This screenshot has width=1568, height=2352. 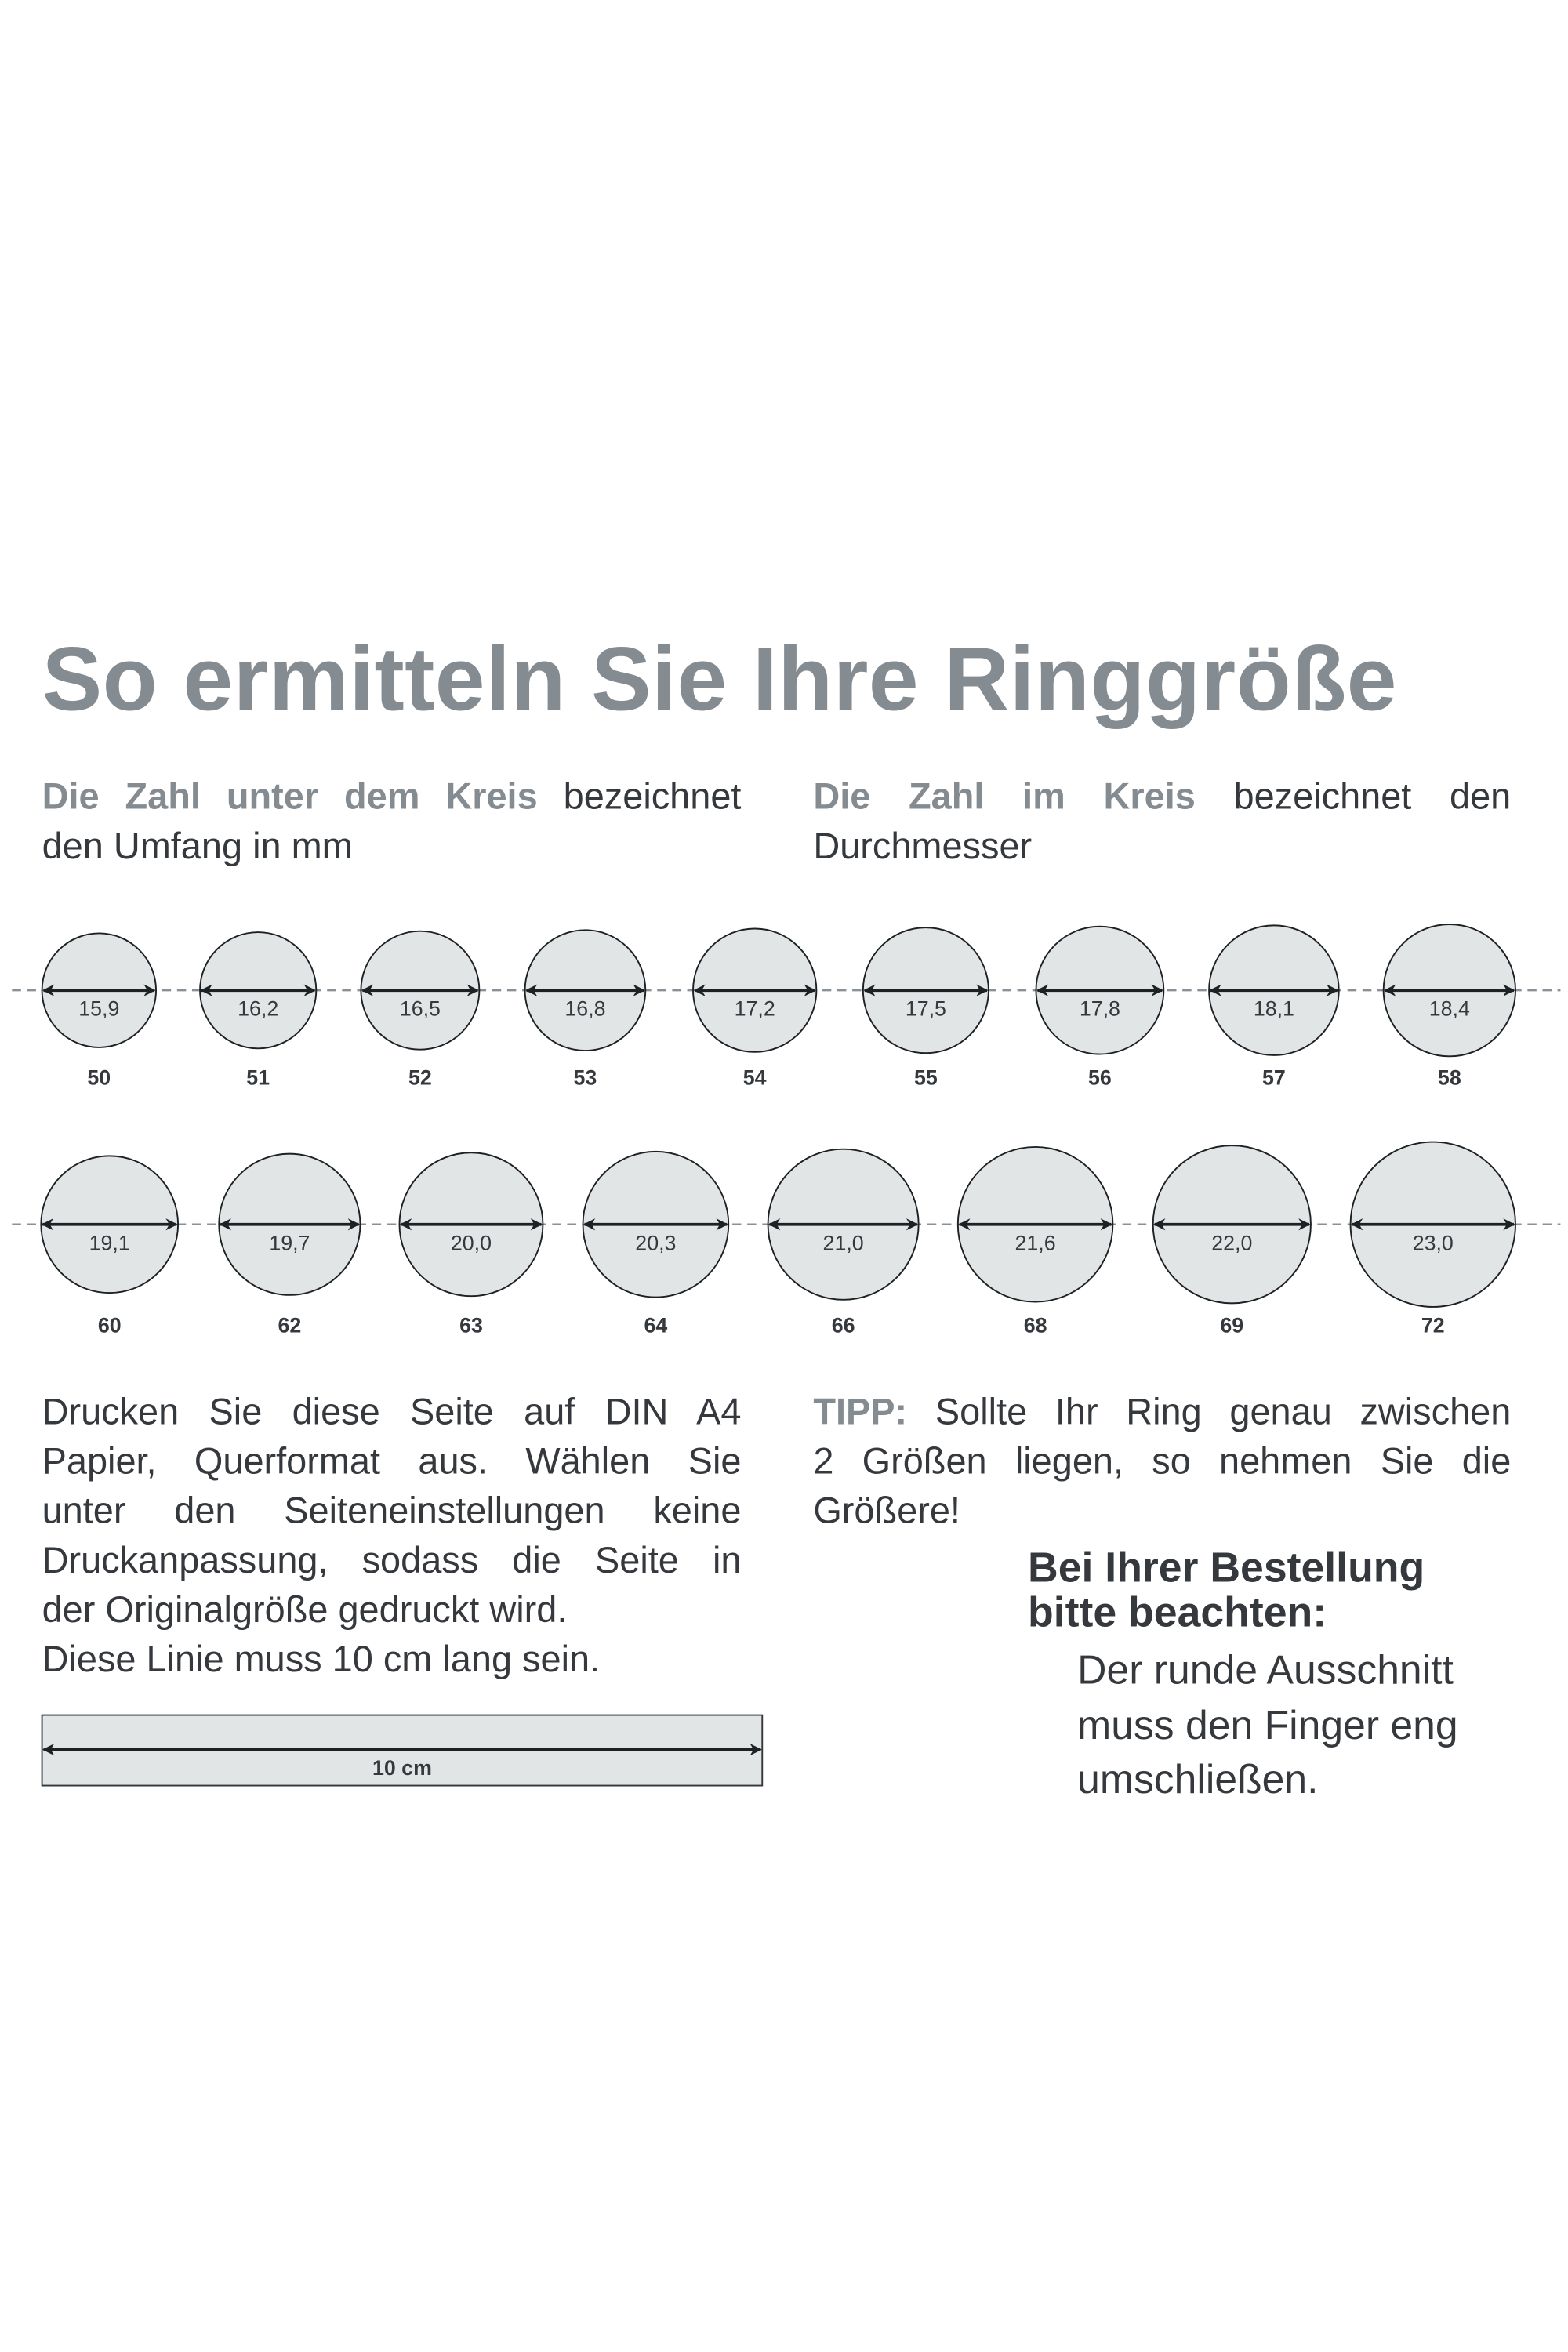 What do you see at coordinates (1433, 1326) in the screenshot?
I see `size-label: 72` at bounding box center [1433, 1326].